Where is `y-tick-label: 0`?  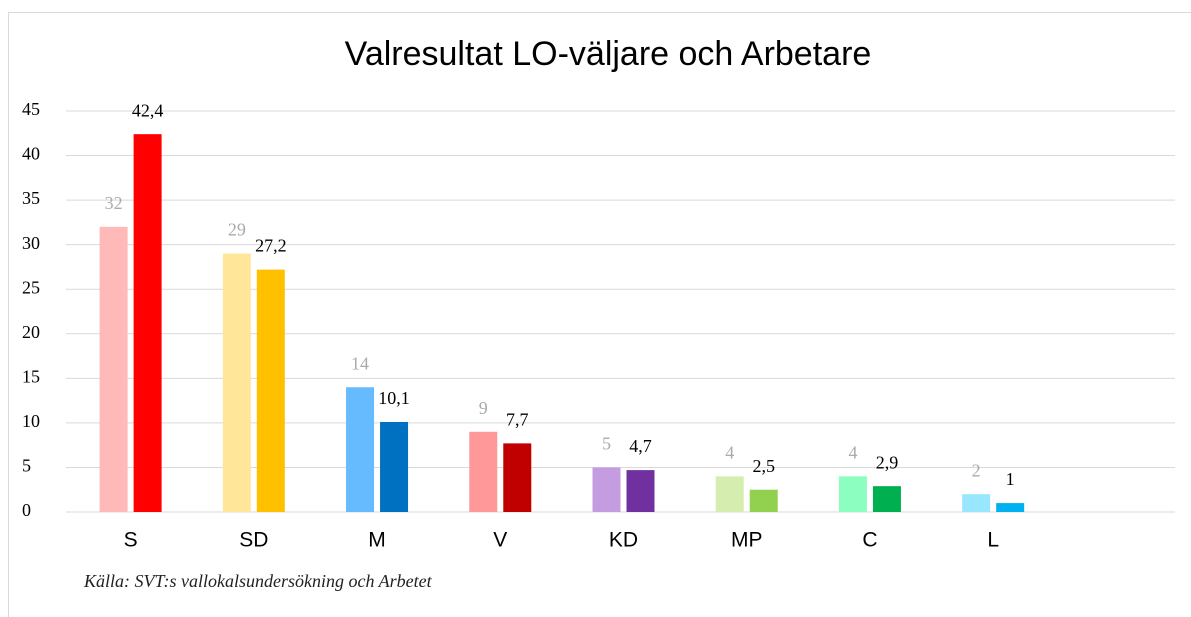
y-tick-label: 0 is located at coordinates (26, 510).